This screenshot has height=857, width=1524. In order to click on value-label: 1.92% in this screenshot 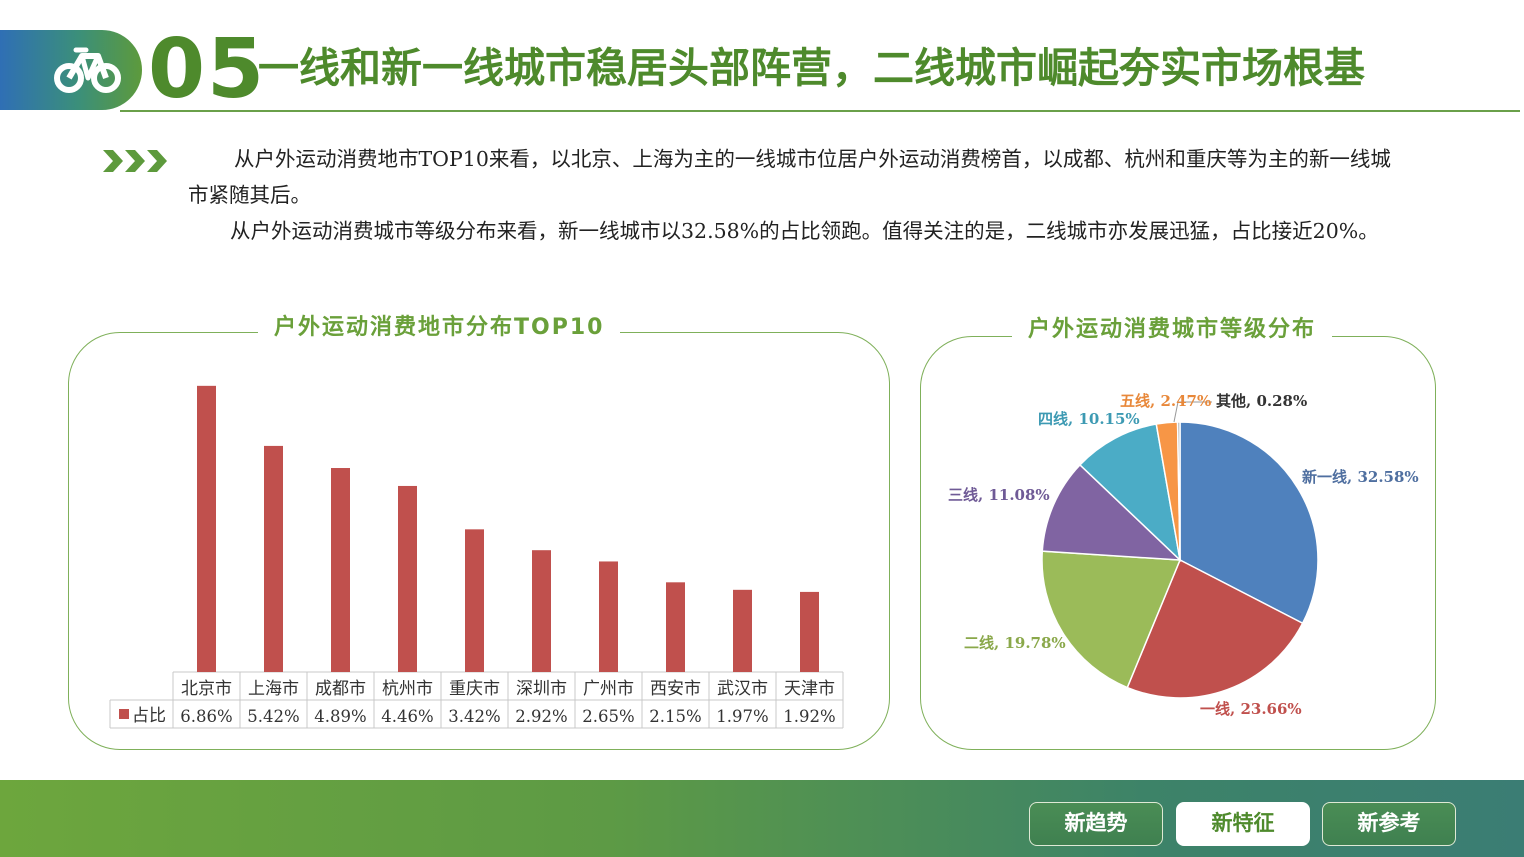, I will do `click(809, 716)`.